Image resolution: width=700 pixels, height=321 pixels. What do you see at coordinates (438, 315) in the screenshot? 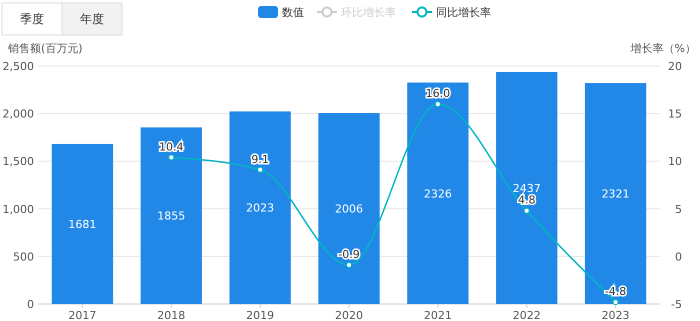
I see `x-tick-label: 2021` at bounding box center [438, 315].